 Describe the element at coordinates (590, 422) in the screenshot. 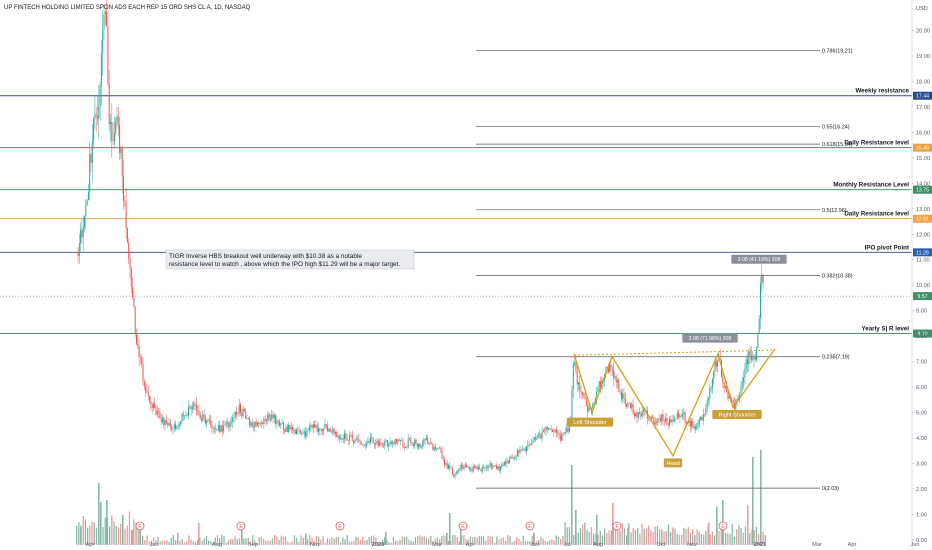

I see `ihs-label-box` at that location.